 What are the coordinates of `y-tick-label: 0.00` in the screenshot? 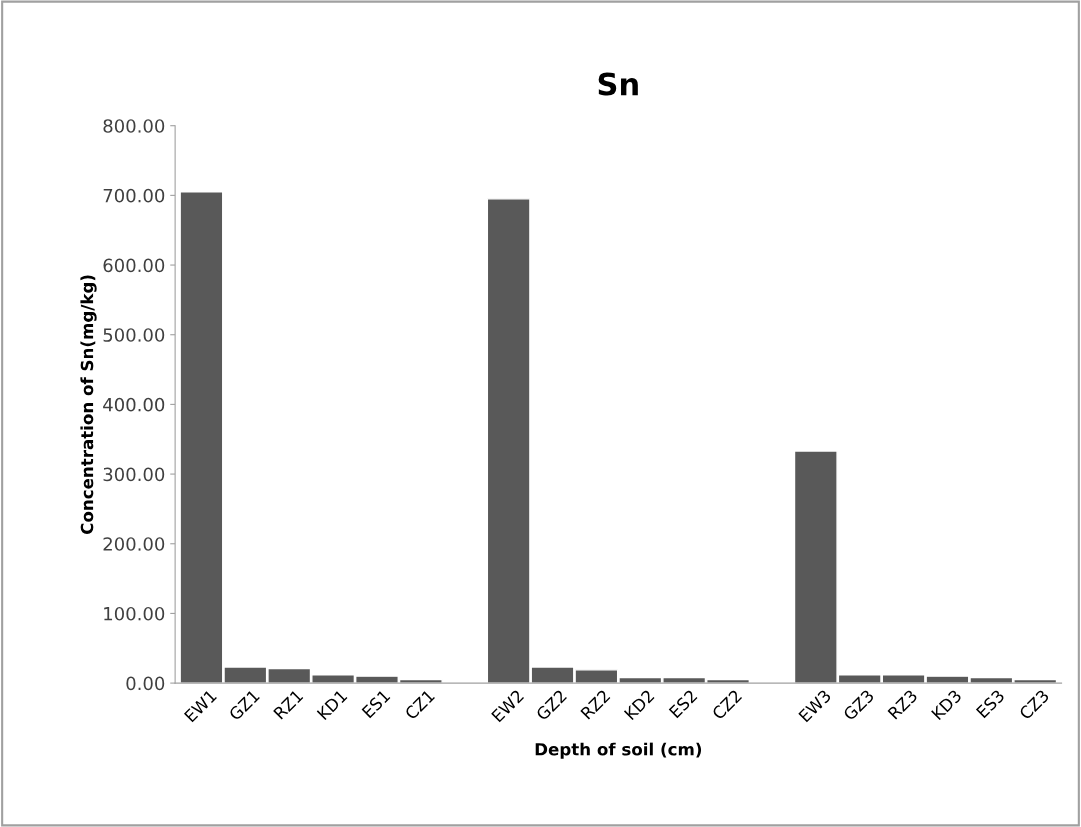 It's located at (145, 683).